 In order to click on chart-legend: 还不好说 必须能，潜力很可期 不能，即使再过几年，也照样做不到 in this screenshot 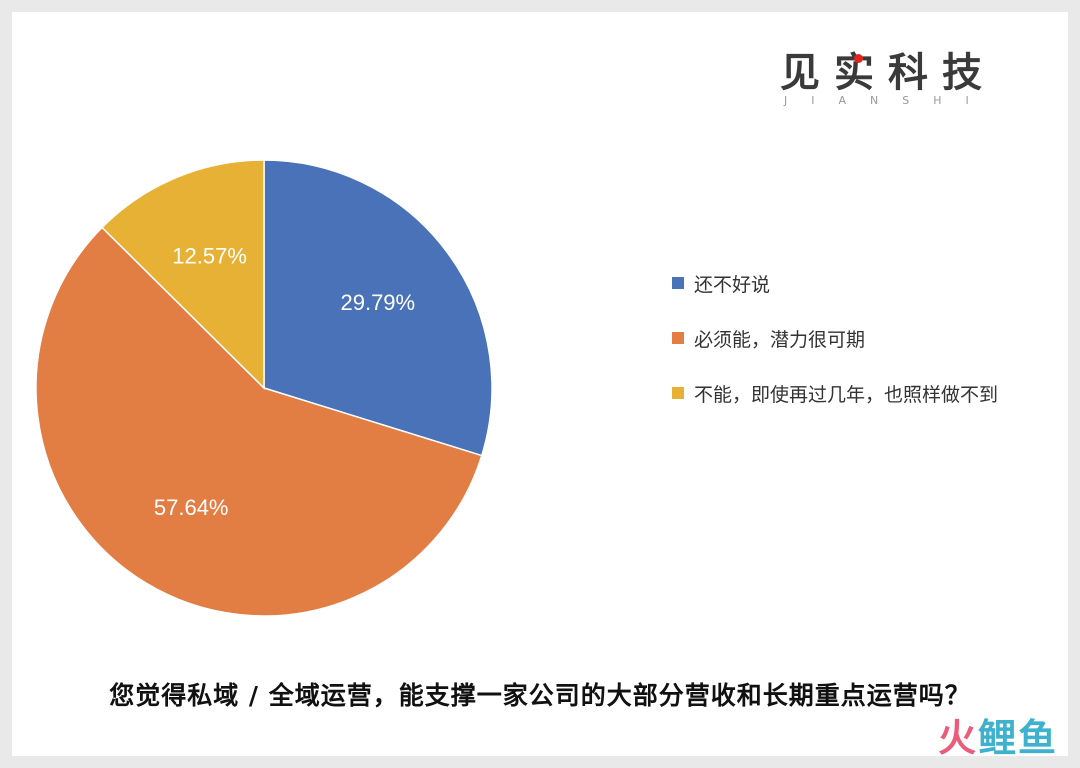, I will do `click(835, 350)`.